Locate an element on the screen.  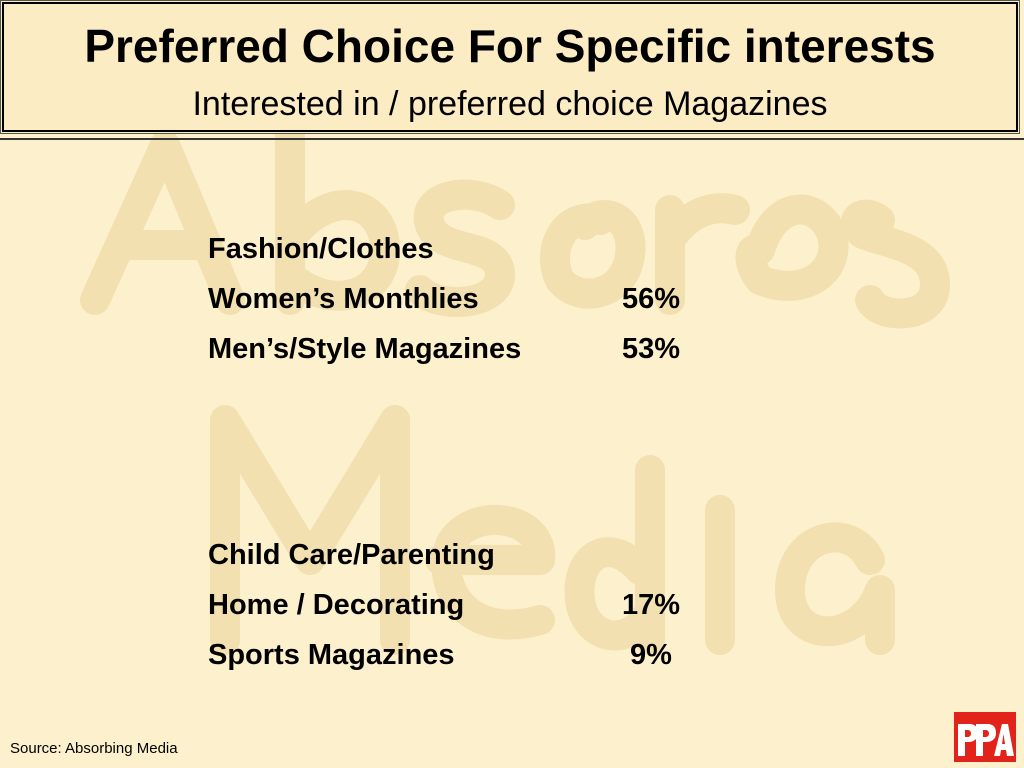
list-item: Home / Decorating 17% is located at coordinates (468, 609).